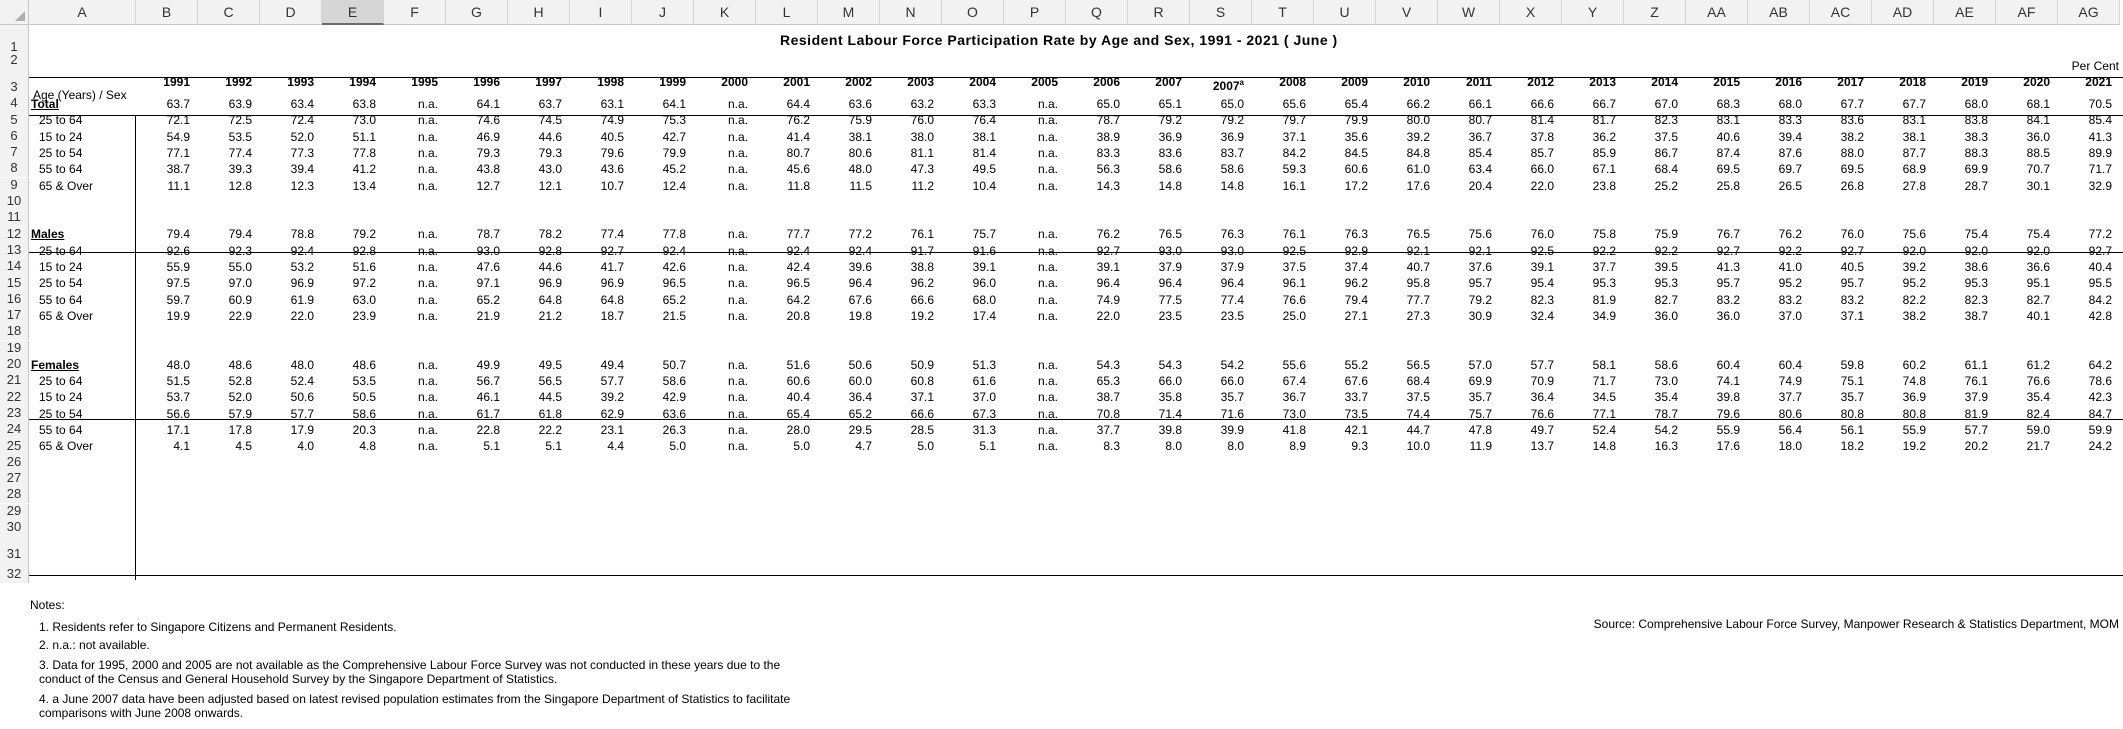 The width and height of the screenshot is (2123, 729). Describe the element at coordinates (240, 381) in the screenshot. I see `table-cell: 52.8` at that location.